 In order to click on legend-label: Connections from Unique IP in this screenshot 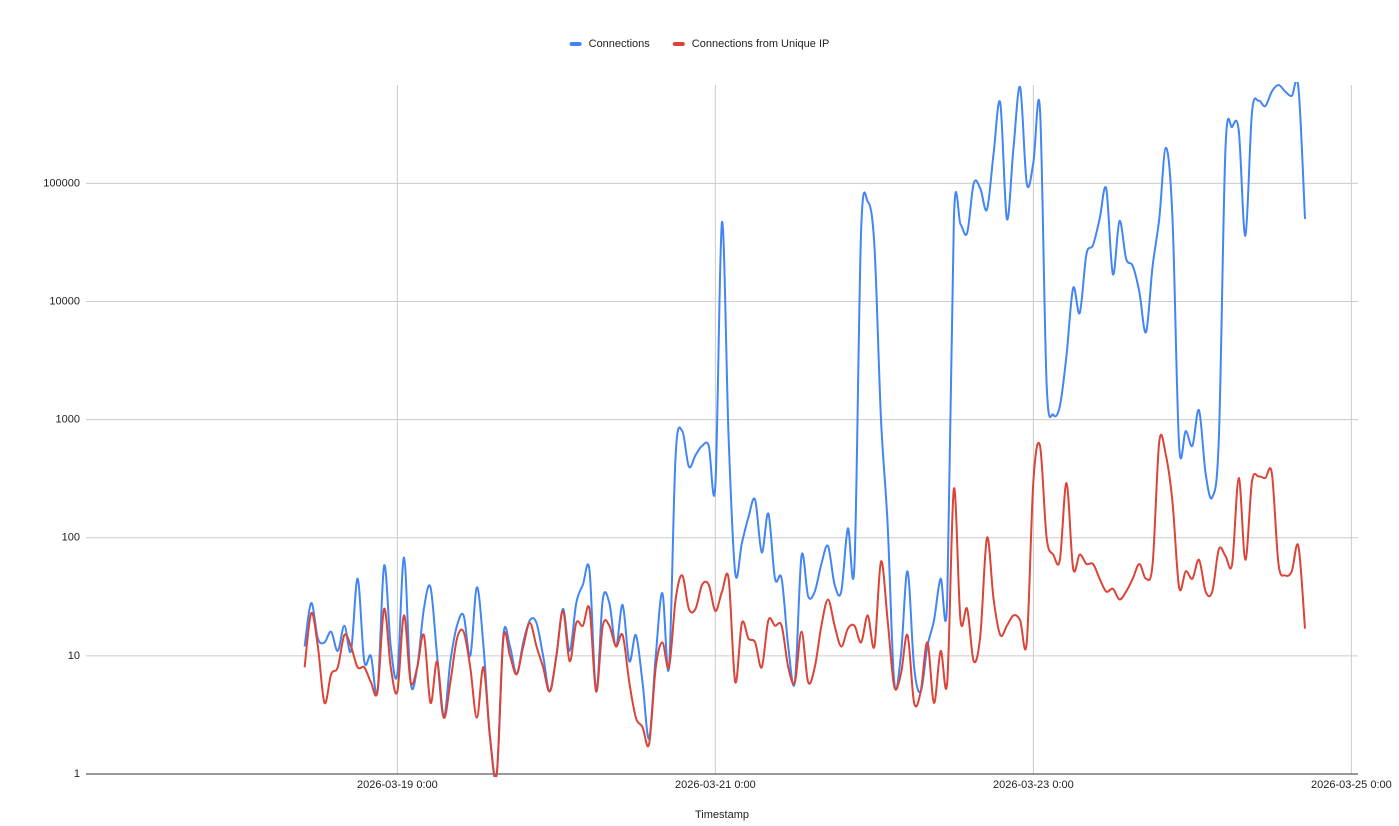, I will do `click(761, 44)`.